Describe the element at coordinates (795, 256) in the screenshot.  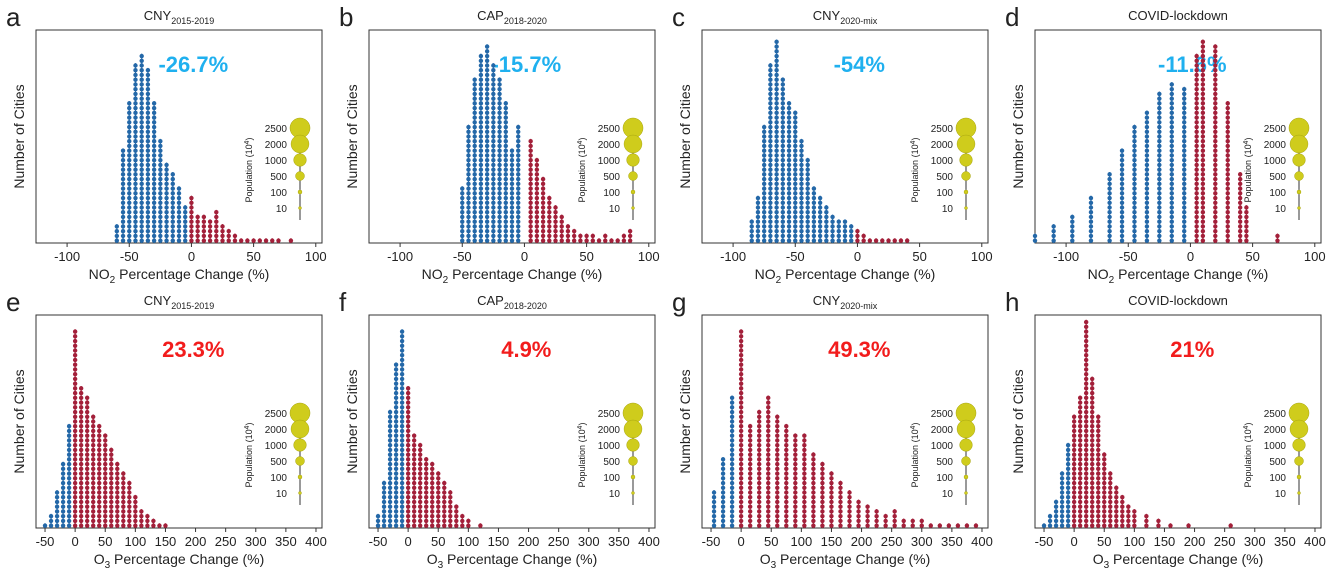
I see `x-tick-label: -50` at that location.